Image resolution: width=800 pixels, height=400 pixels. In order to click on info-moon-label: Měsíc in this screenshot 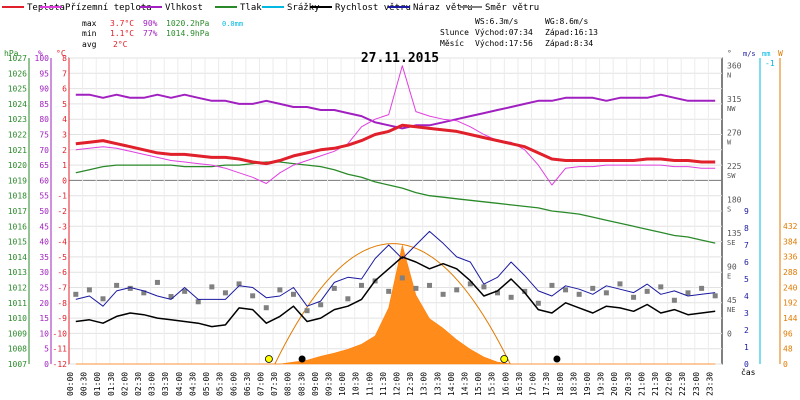, I will do `click(452, 43)`.